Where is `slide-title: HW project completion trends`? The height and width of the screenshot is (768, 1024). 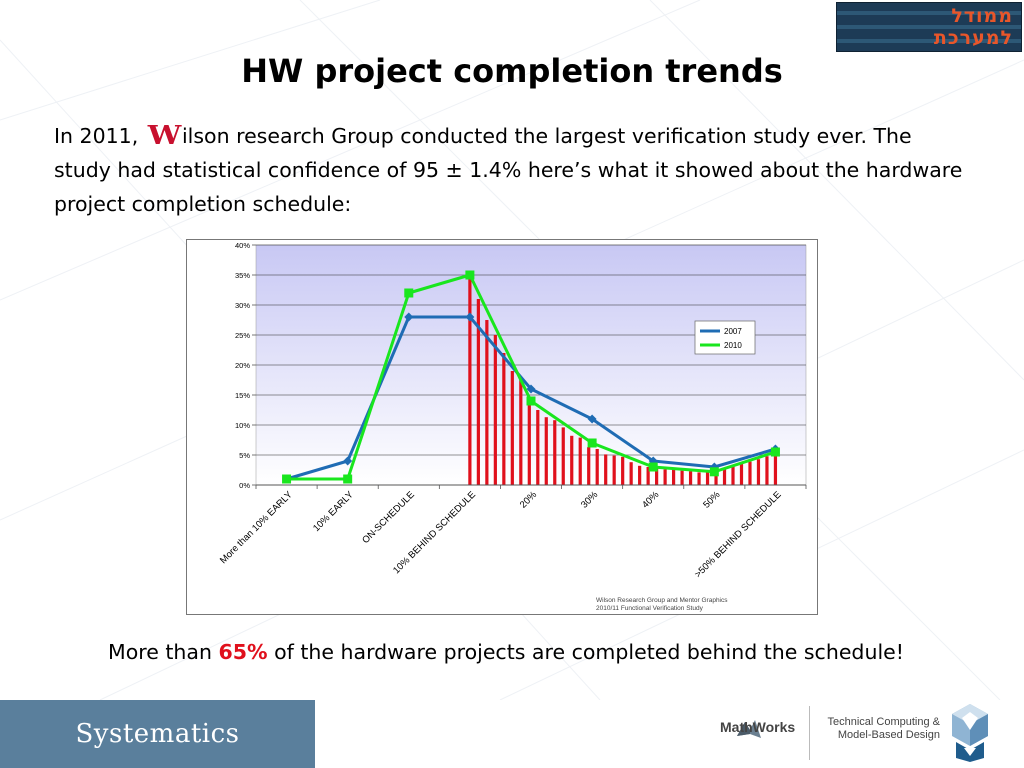
slide-title: HW project completion trends is located at coordinates (512, 71).